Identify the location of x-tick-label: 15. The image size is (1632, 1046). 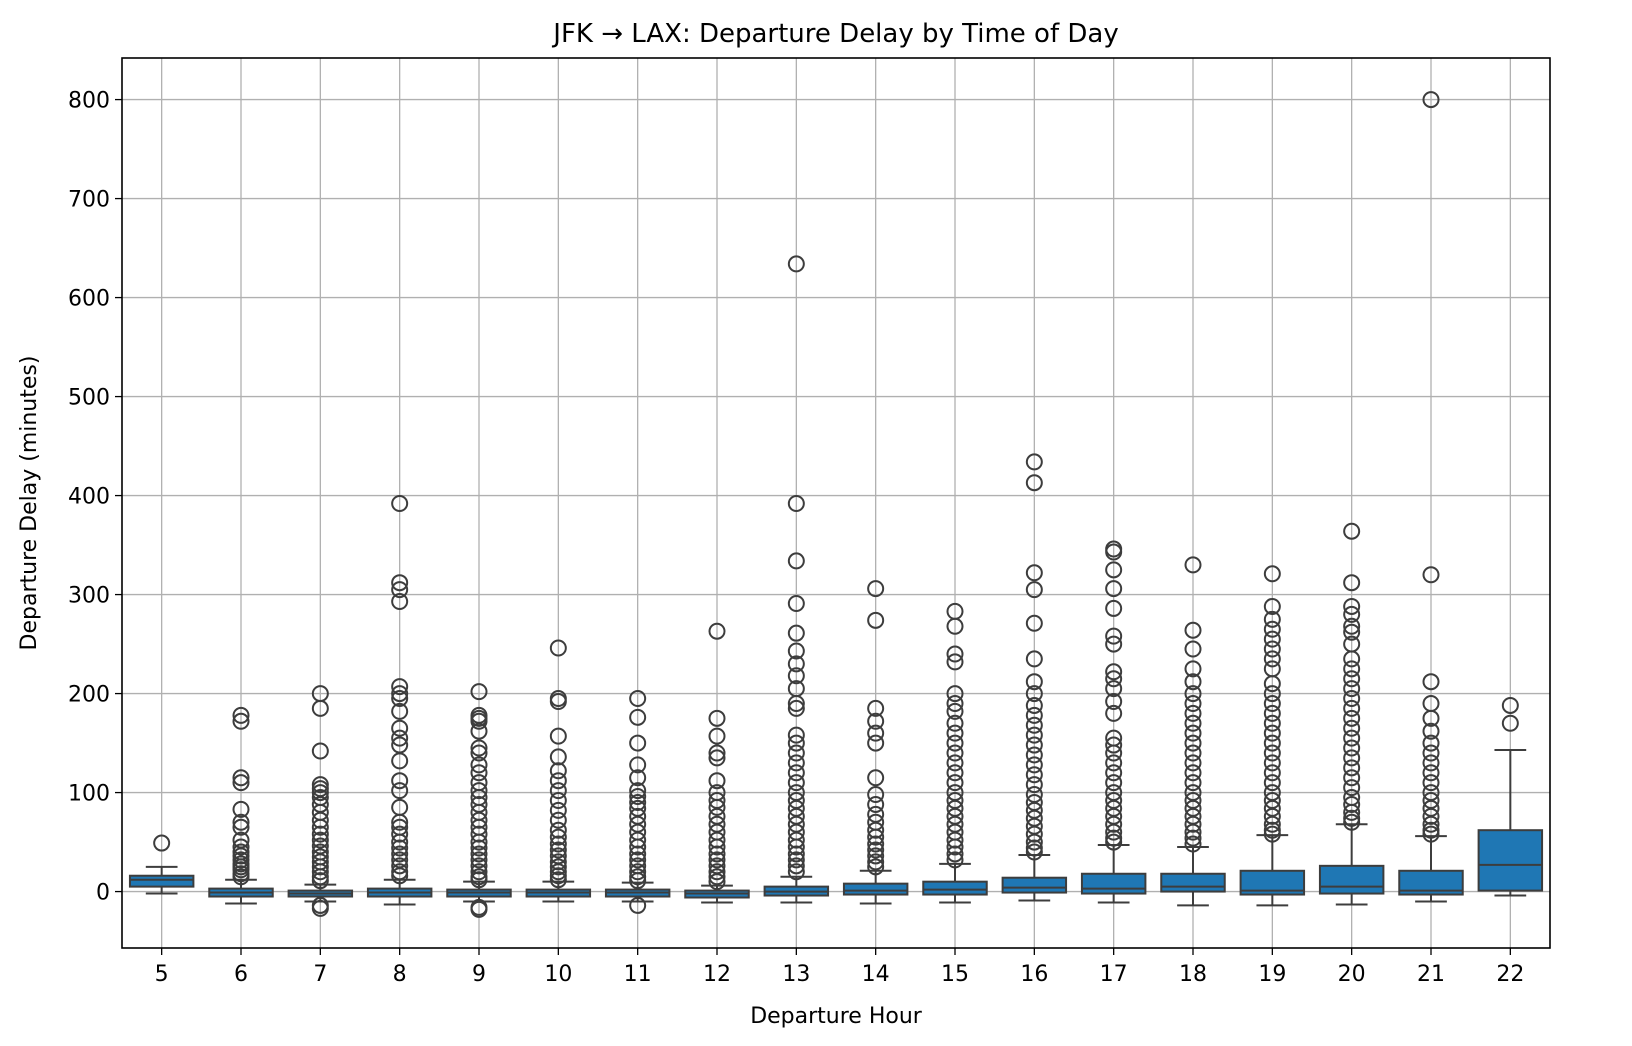
(955, 974).